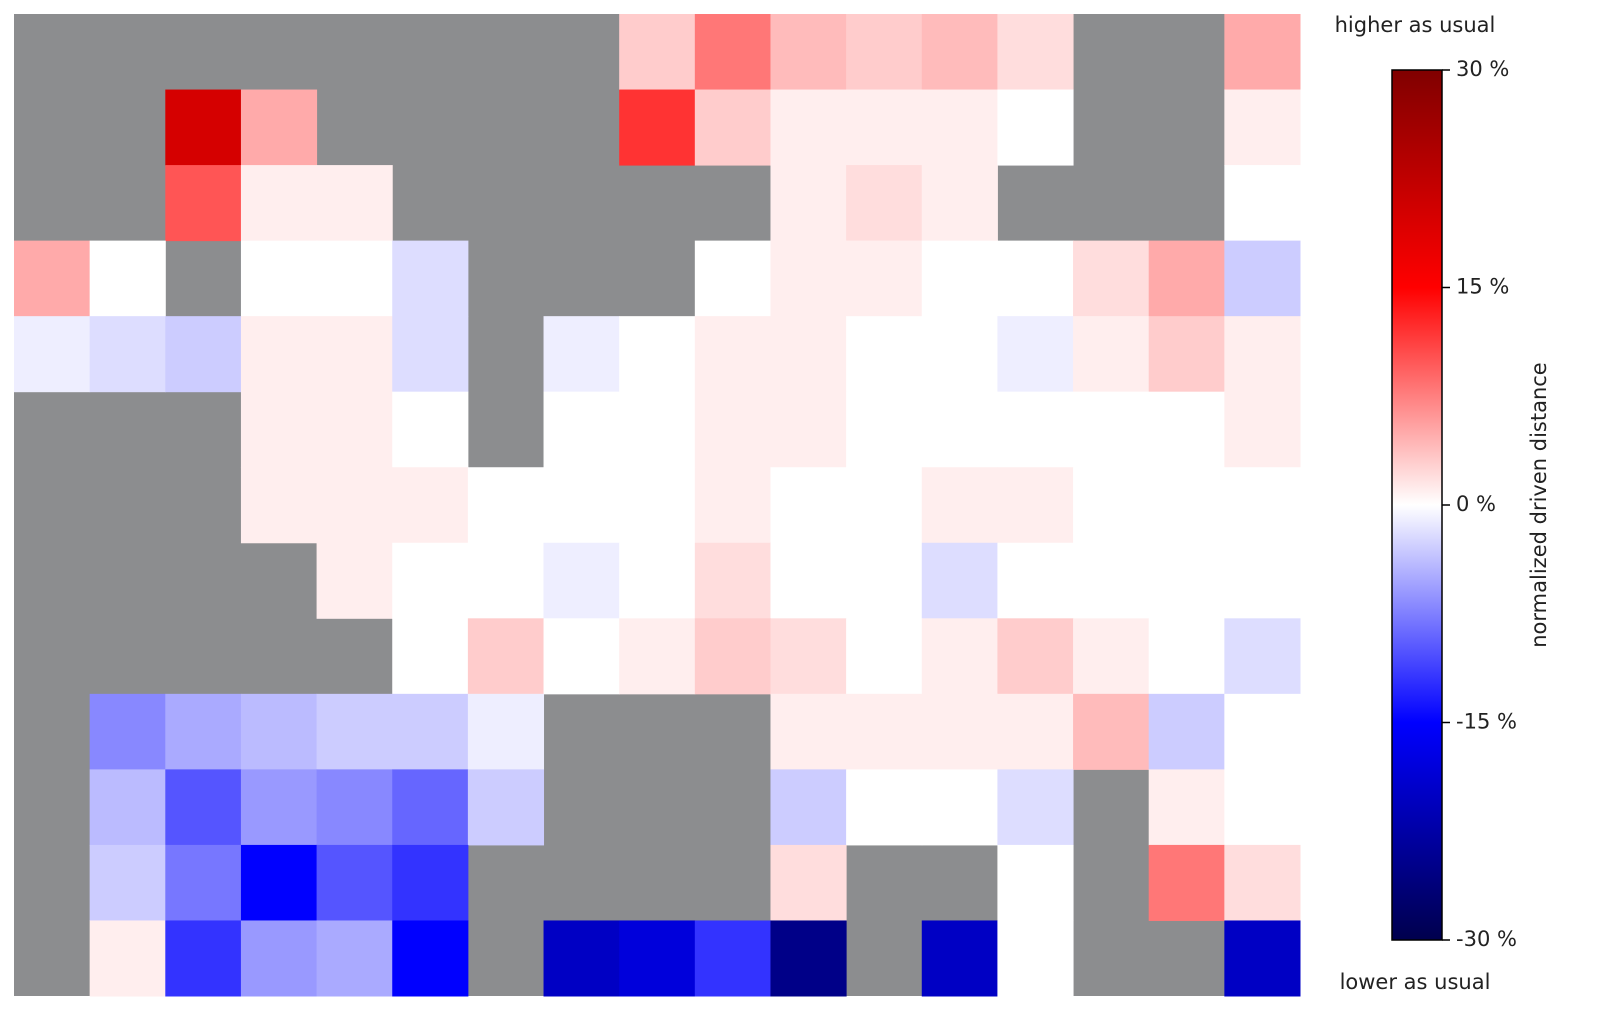  I want to click on annotation-bottom: lower as usual, so click(1415, 982).